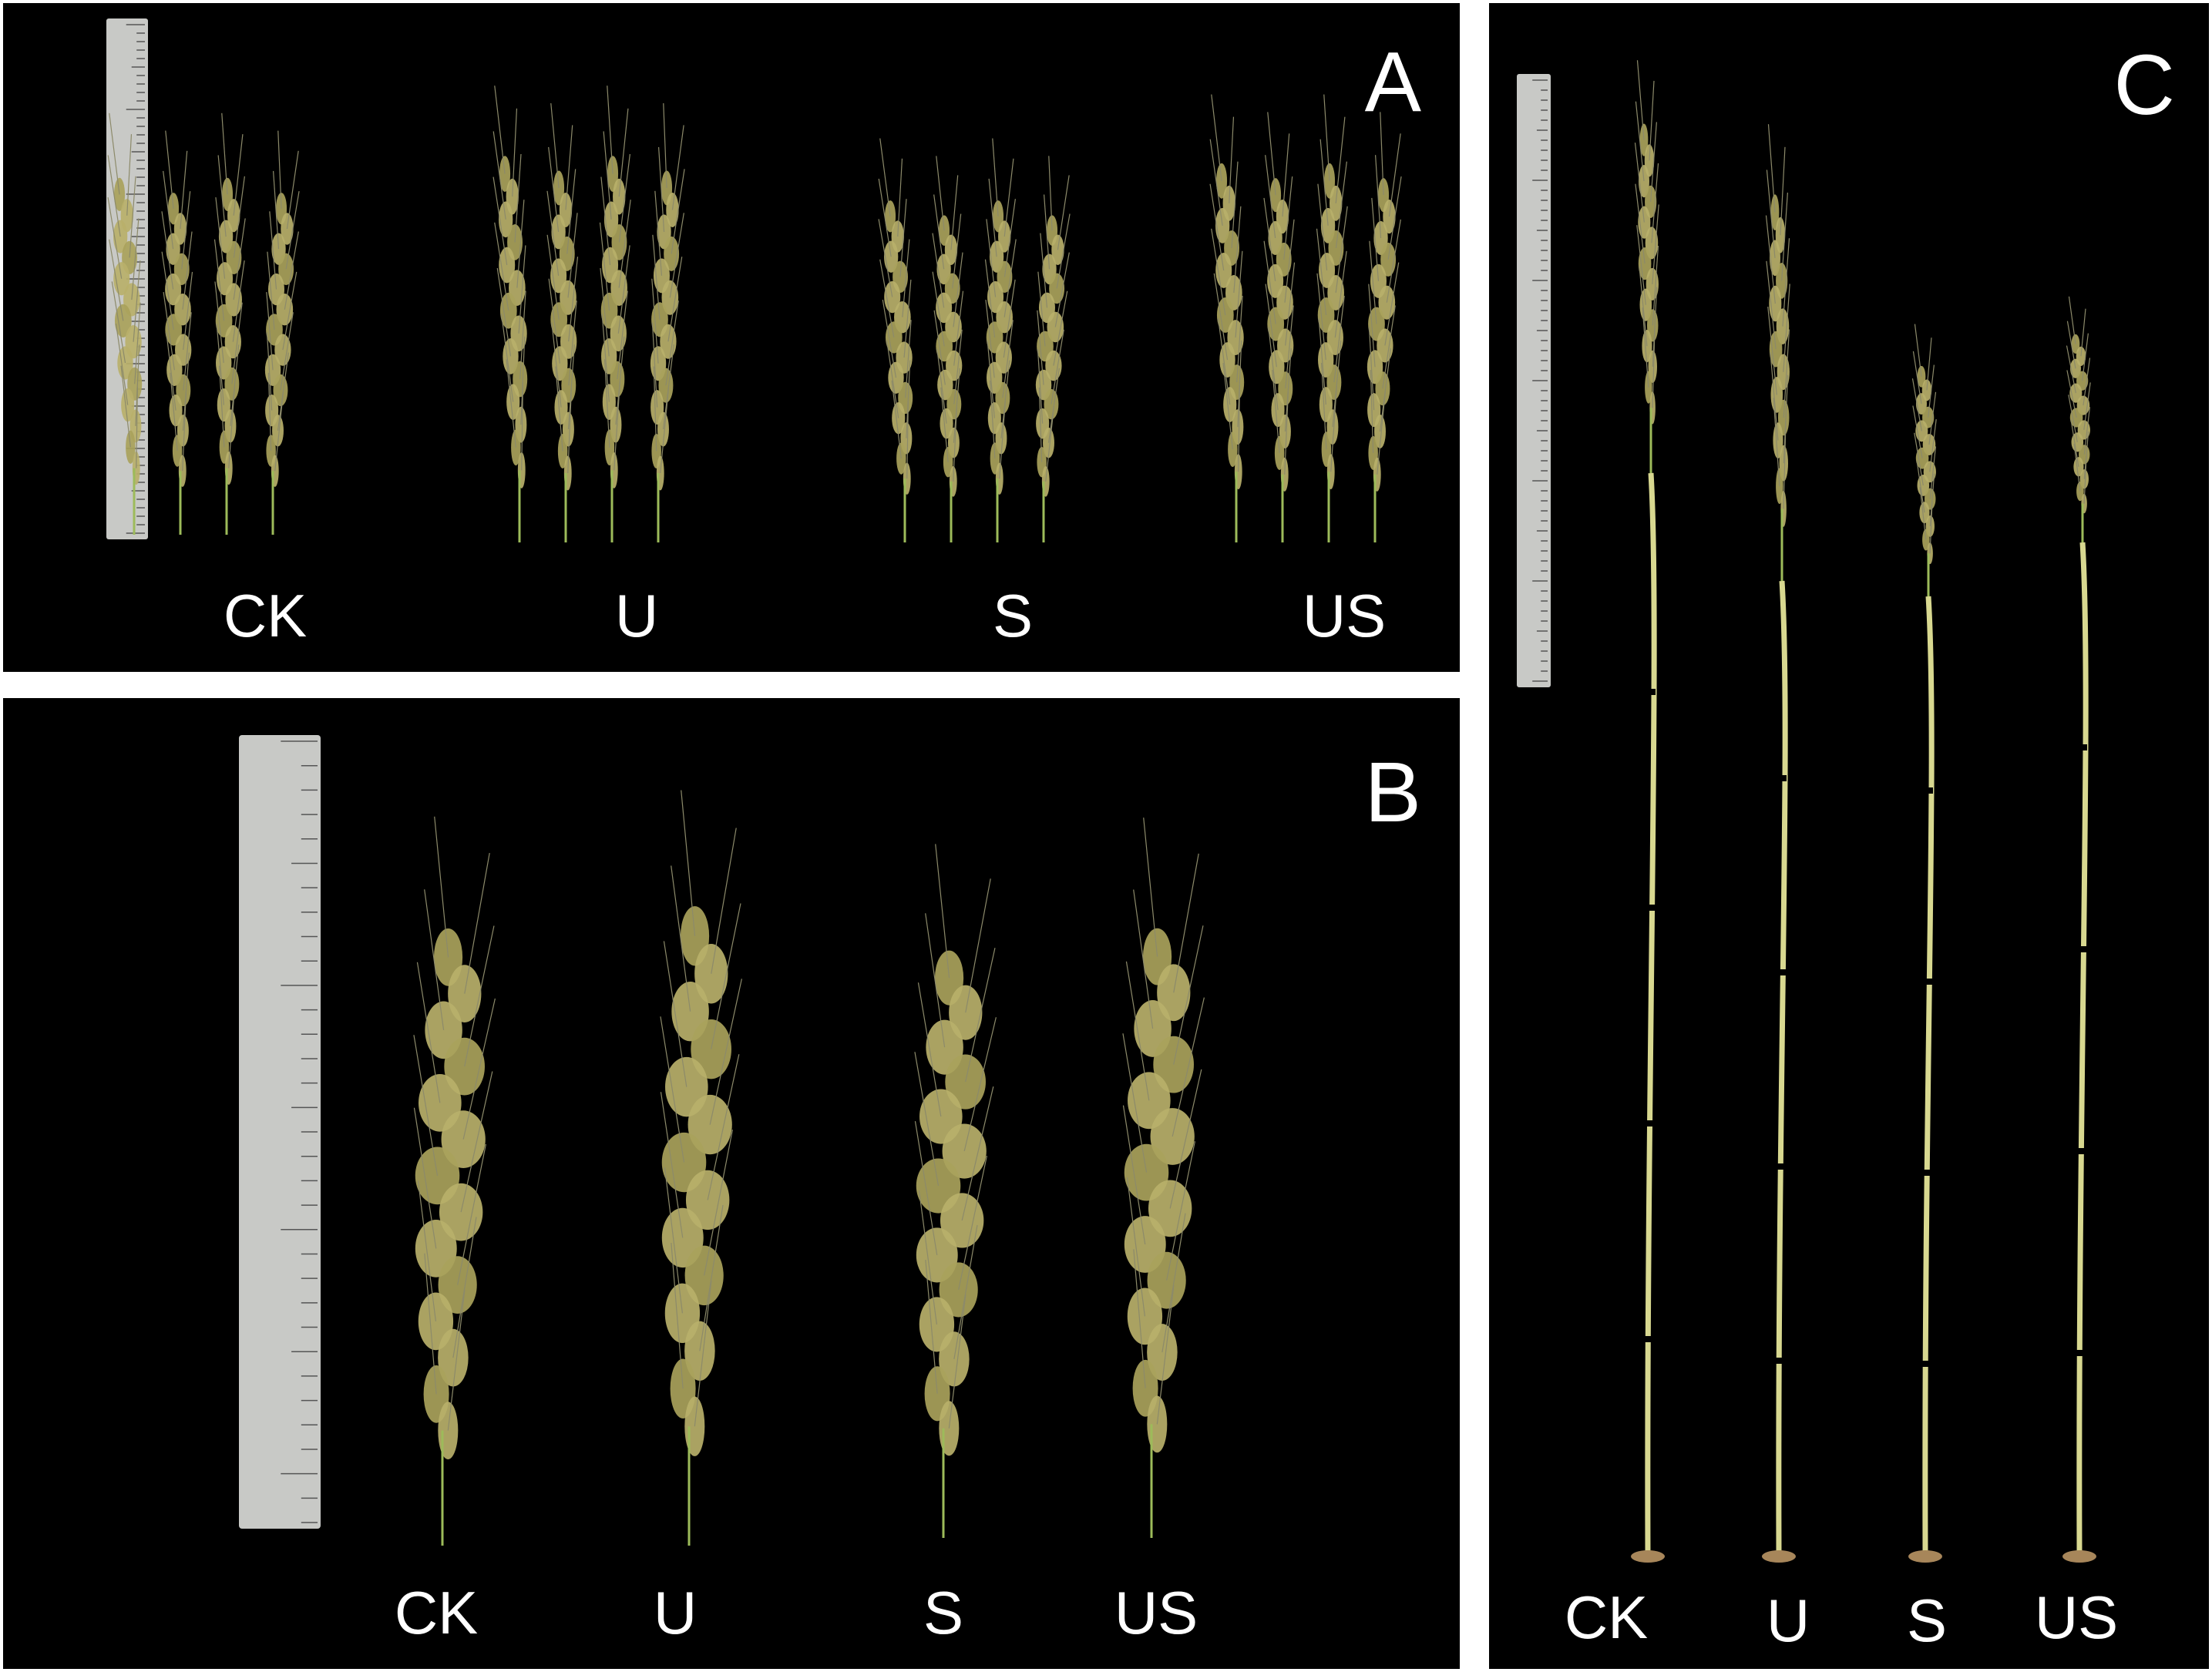  Describe the element at coordinates (943, 1613) in the screenshot. I see `panel-b-label-s: S` at that location.